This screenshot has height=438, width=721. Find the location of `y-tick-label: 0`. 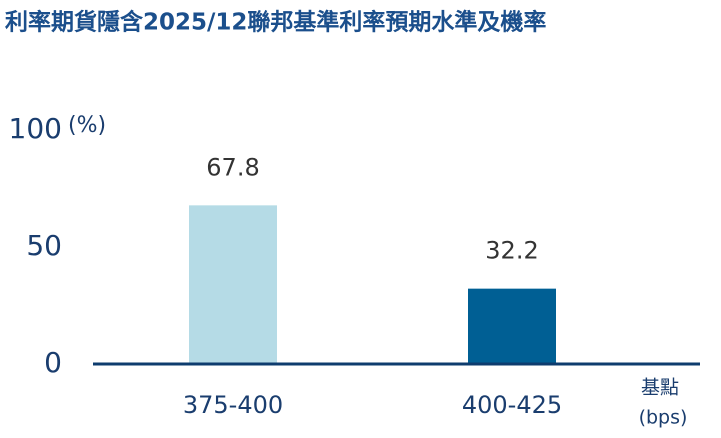

y-tick-label: 0 is located at coordinates (53, 362).